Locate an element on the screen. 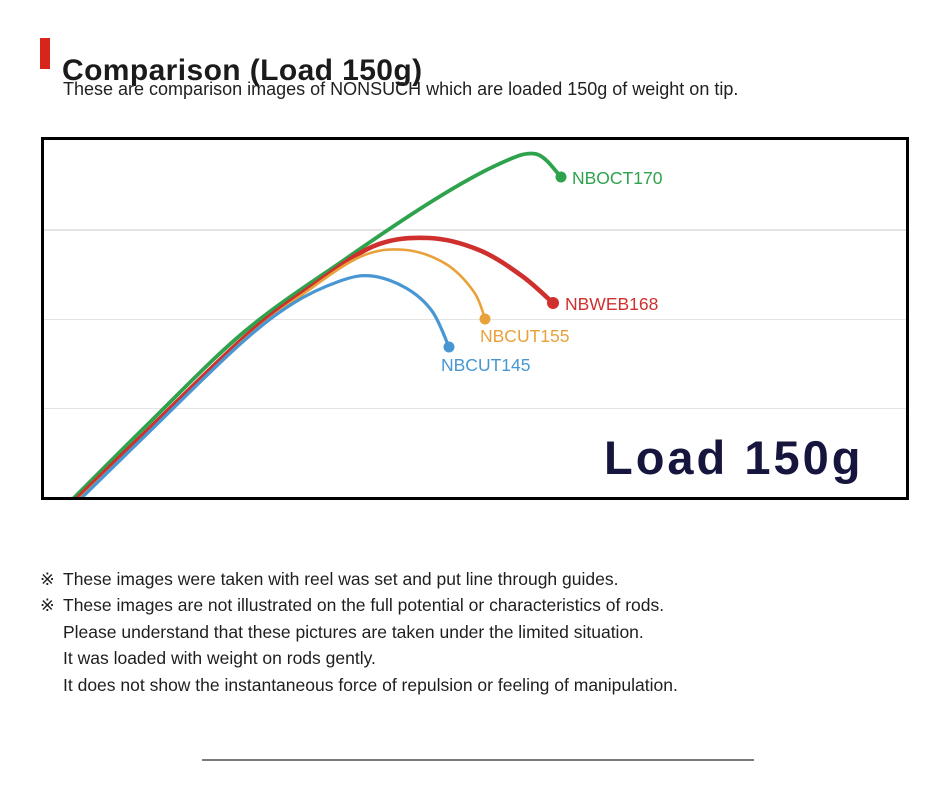 The width and height of the screenshot is (951, 799). page-title: Comparison (Load 150g) is located at coordinates (242, 71).